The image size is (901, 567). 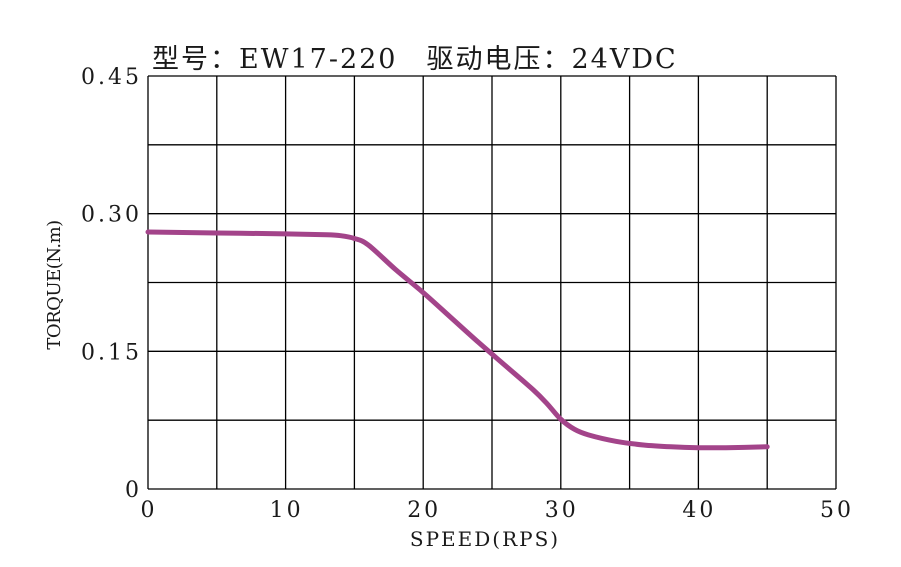 I want to click on x-tick-label: 10, so click(x=287, y=510).